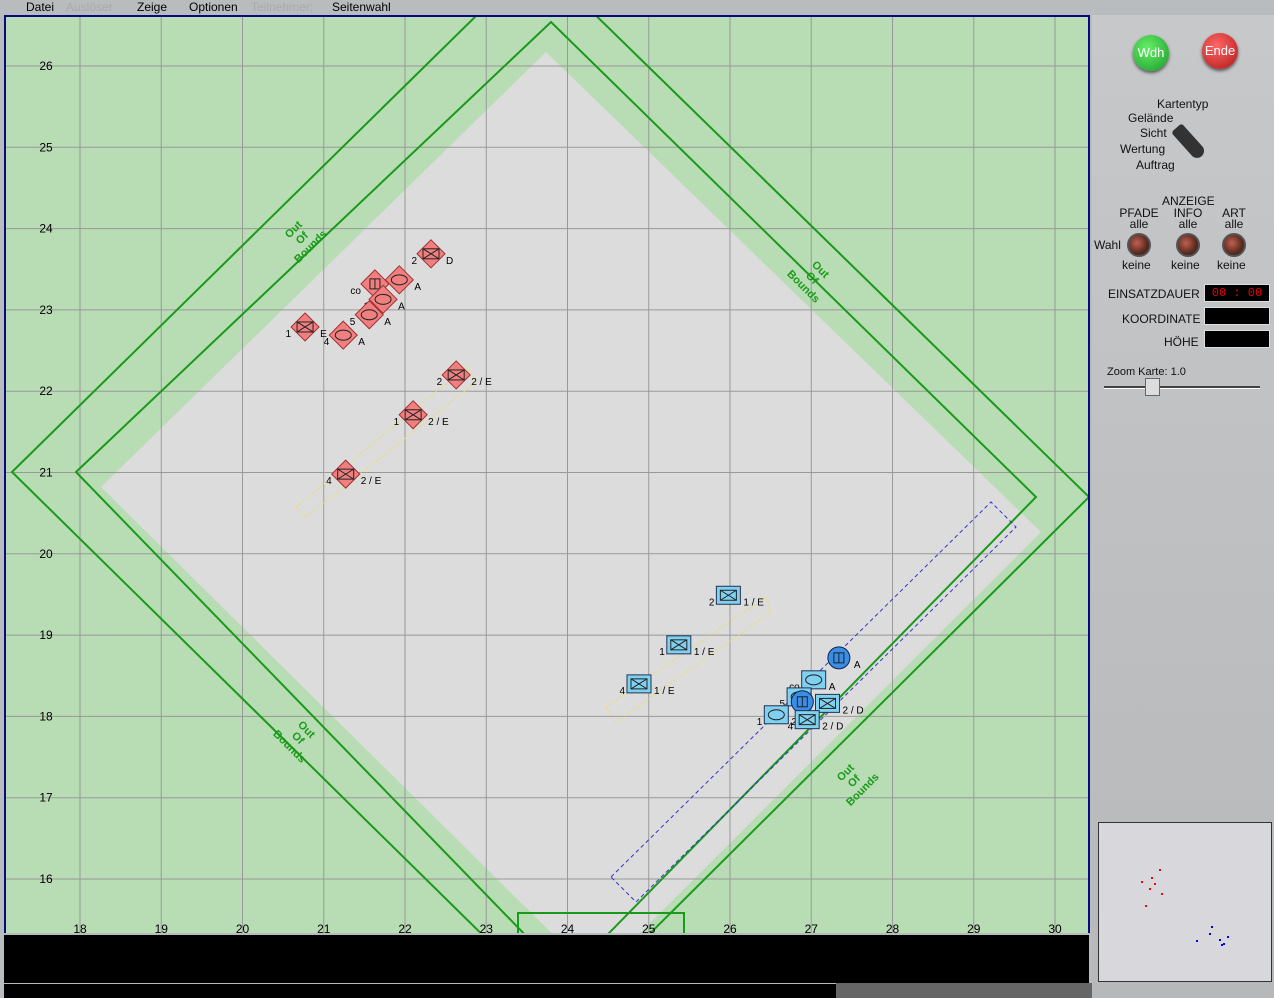 This screenshot has height=998, width=1274. I want to click on y-tick-label: 21, so click(46, 473).